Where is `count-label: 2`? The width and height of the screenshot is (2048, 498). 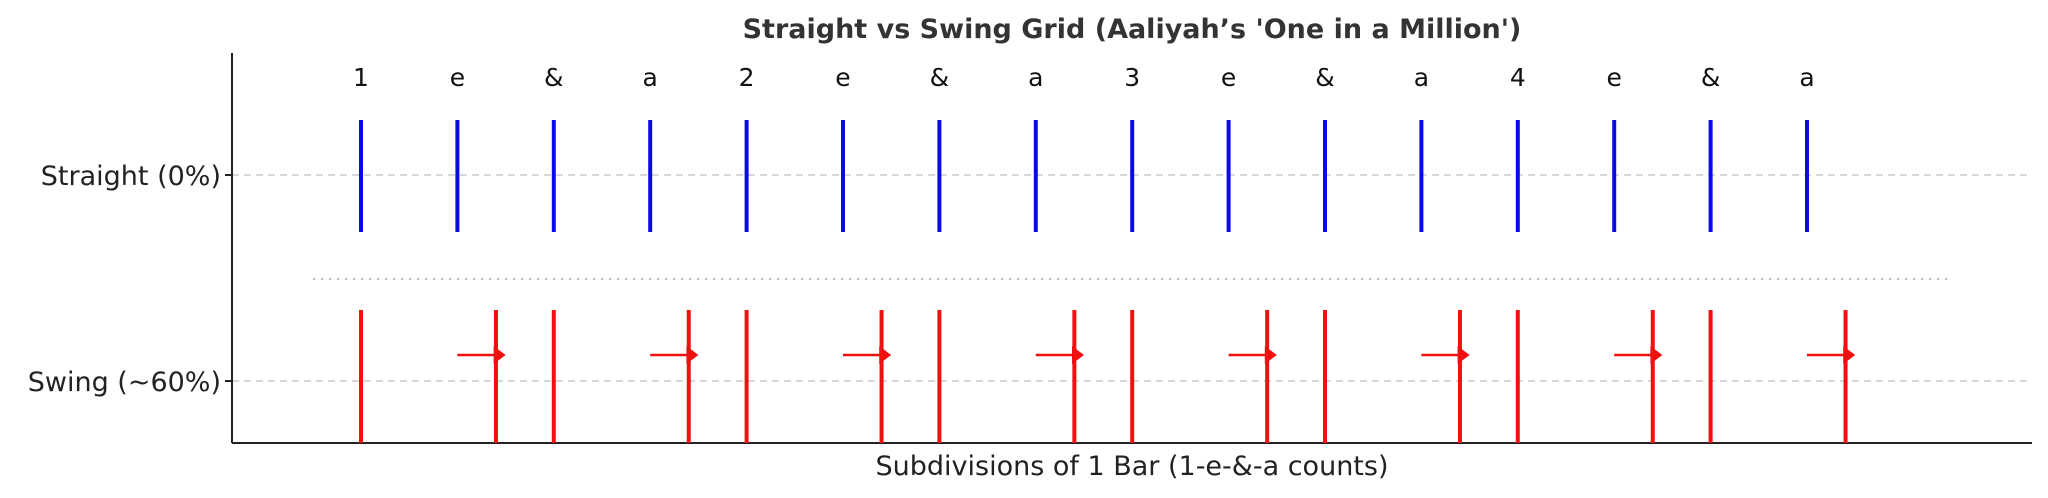
count-label: 2 is located at coordinates (747, 77).